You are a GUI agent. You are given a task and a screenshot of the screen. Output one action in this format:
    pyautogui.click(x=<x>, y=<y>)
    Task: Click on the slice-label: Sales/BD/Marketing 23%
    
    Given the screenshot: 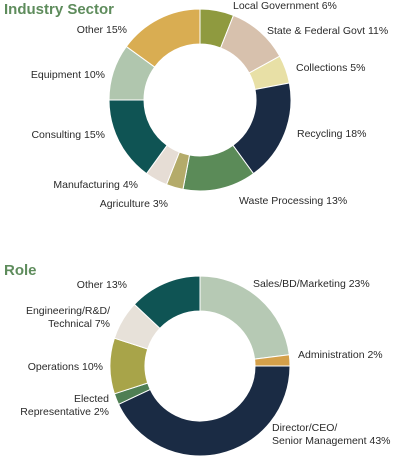 What is the action you would take?
    pyautogui.click(x=311, y=284)
    